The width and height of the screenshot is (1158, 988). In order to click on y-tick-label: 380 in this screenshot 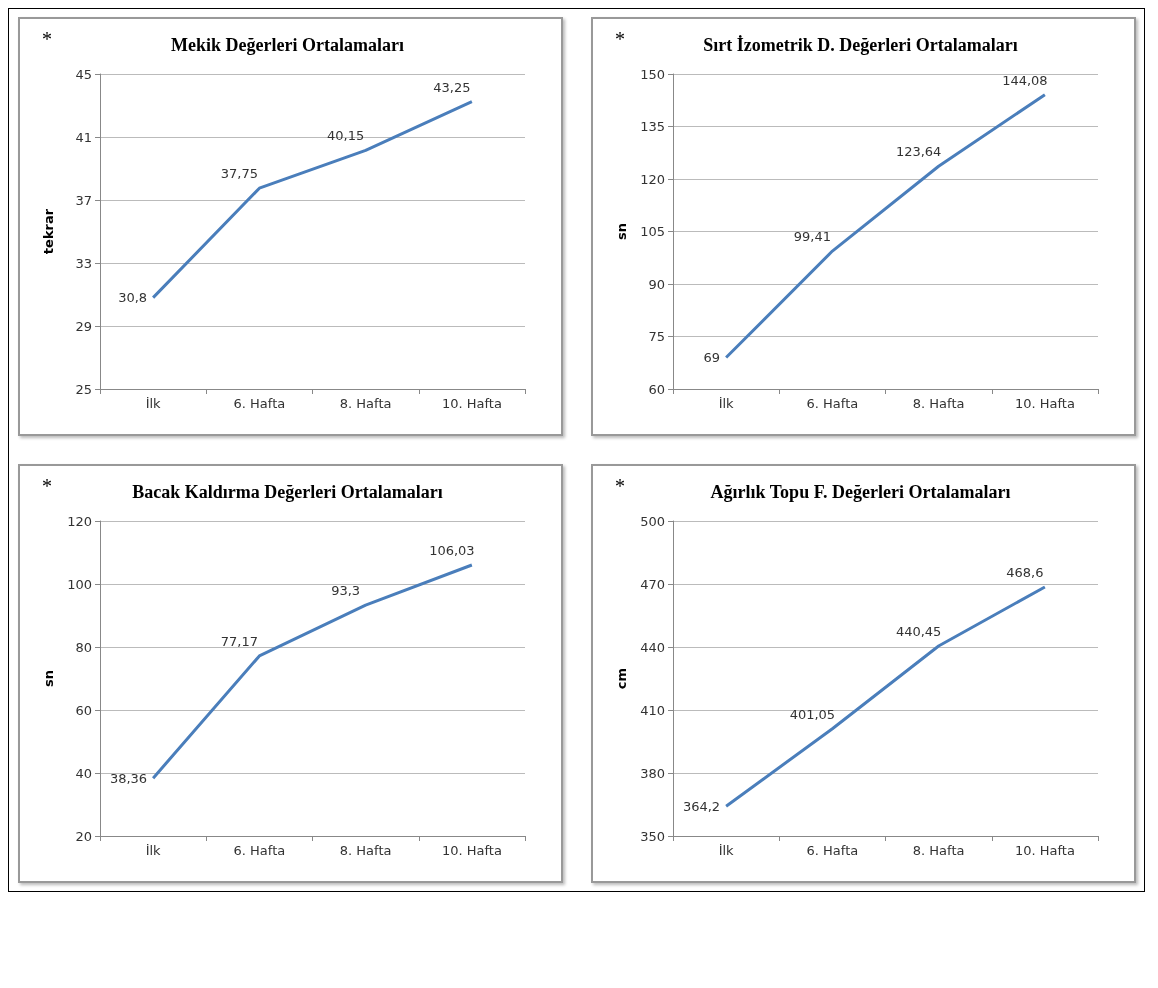, I will do `click(652, 773)`.